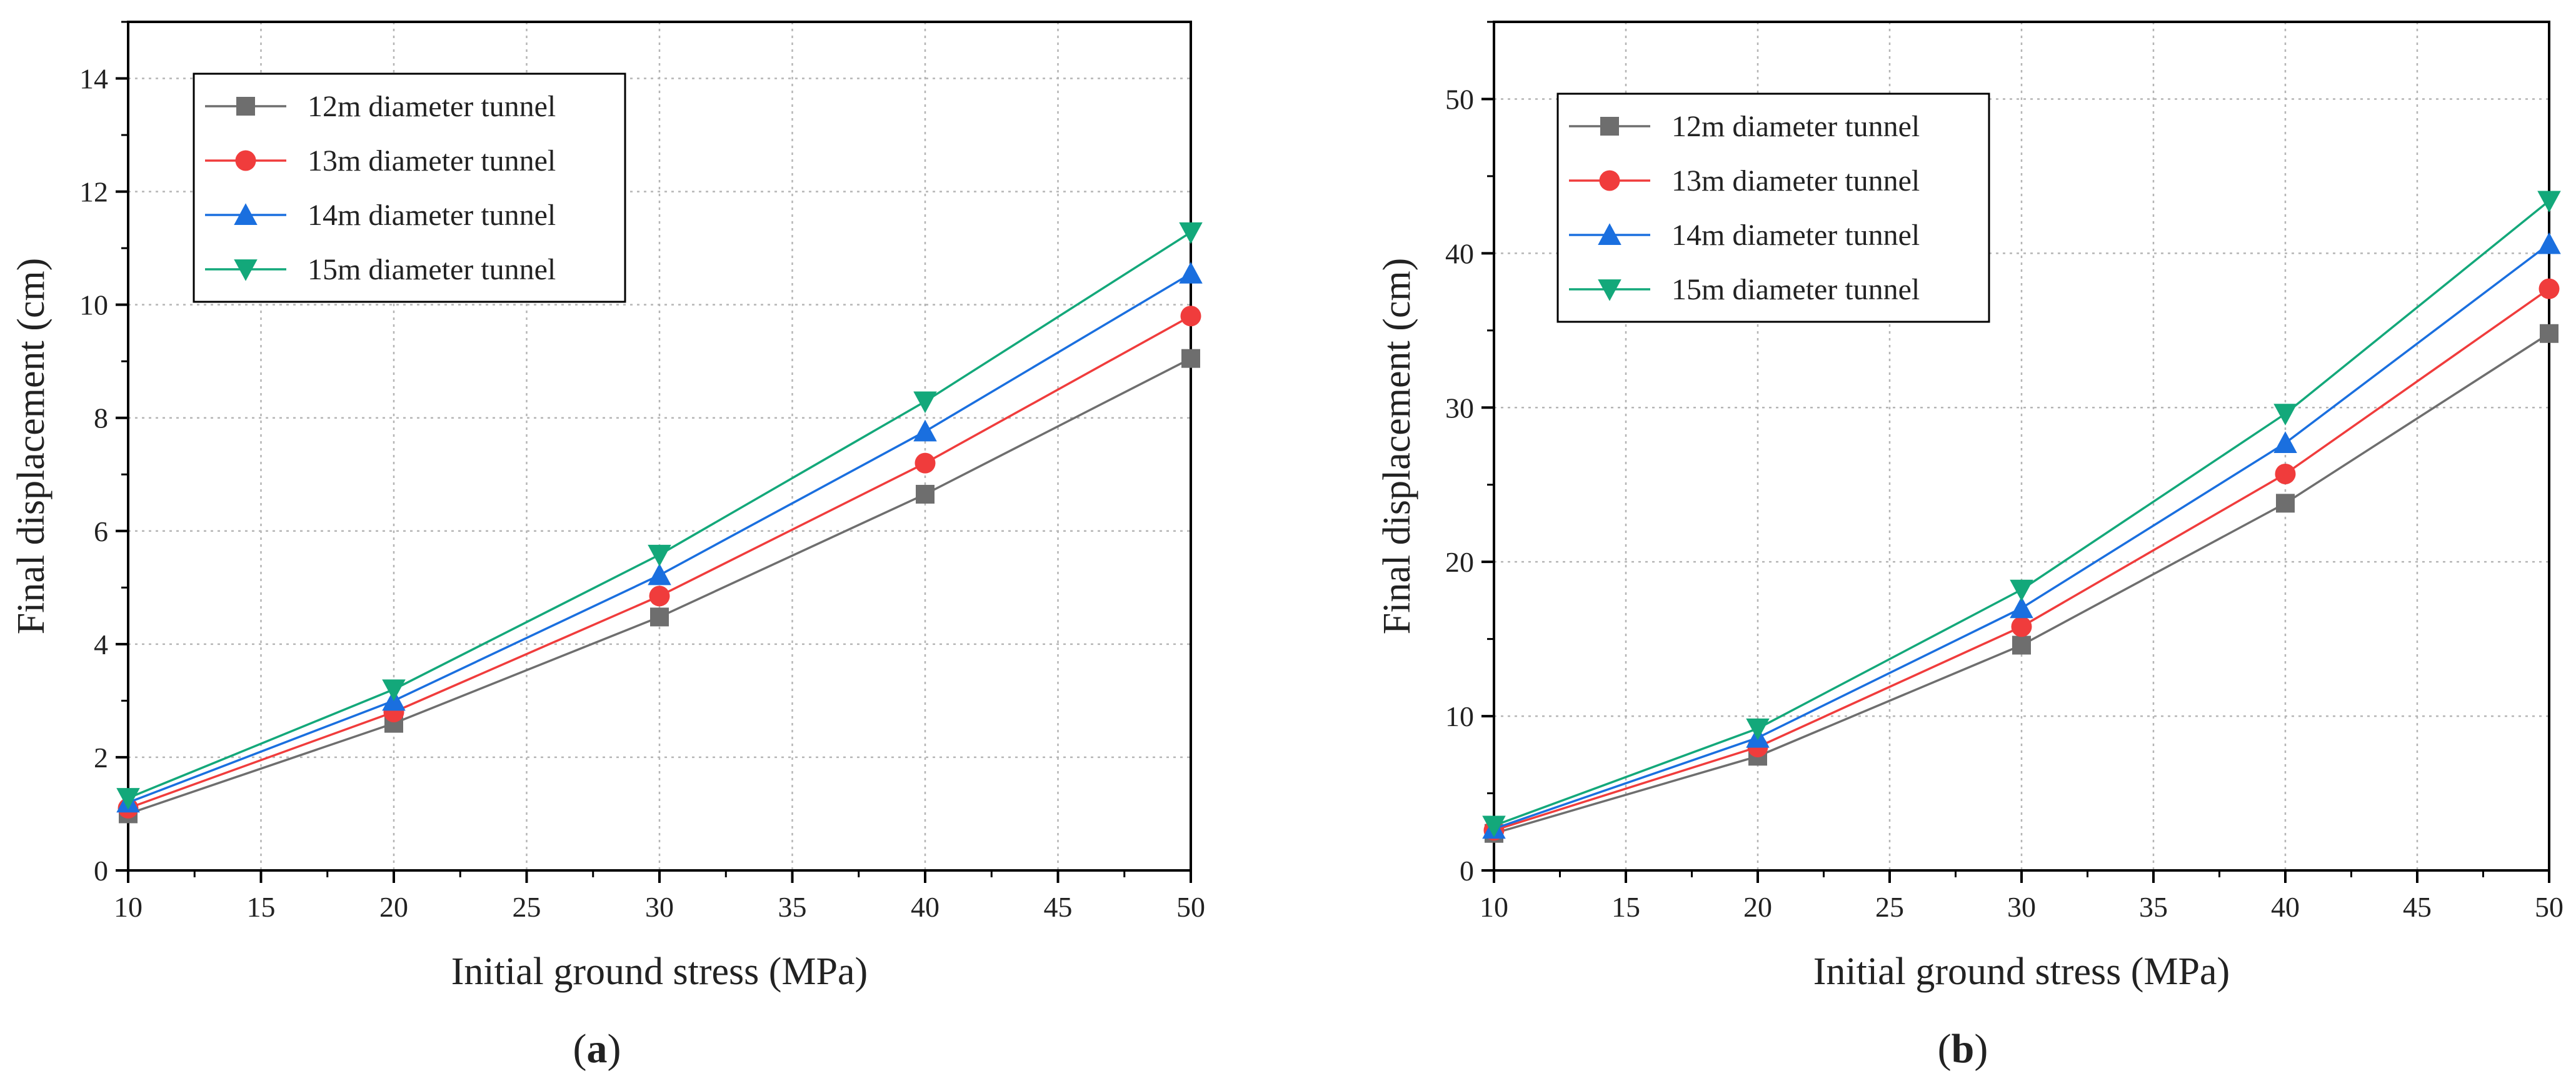  What do you see at coordinates (101, 644) in the screenshot?
I see `y-tick-label: 4` at bounding box center [101, 644].